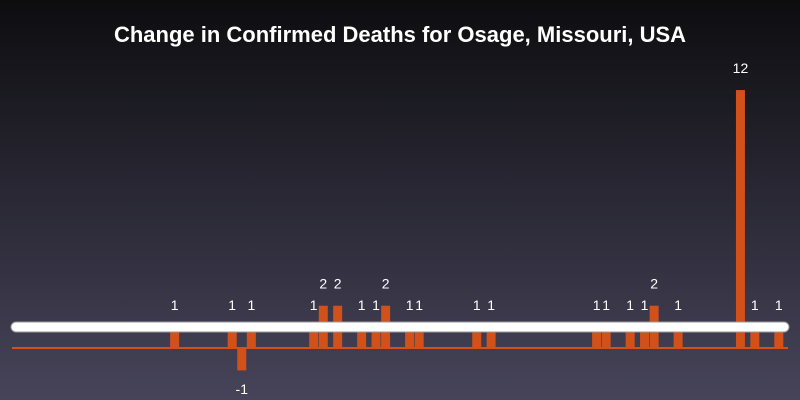 This screenshot has width=800, height=400. Describe the element at coordinates (242, 389) in the screenshot. I see `data-label: -1` at that location.